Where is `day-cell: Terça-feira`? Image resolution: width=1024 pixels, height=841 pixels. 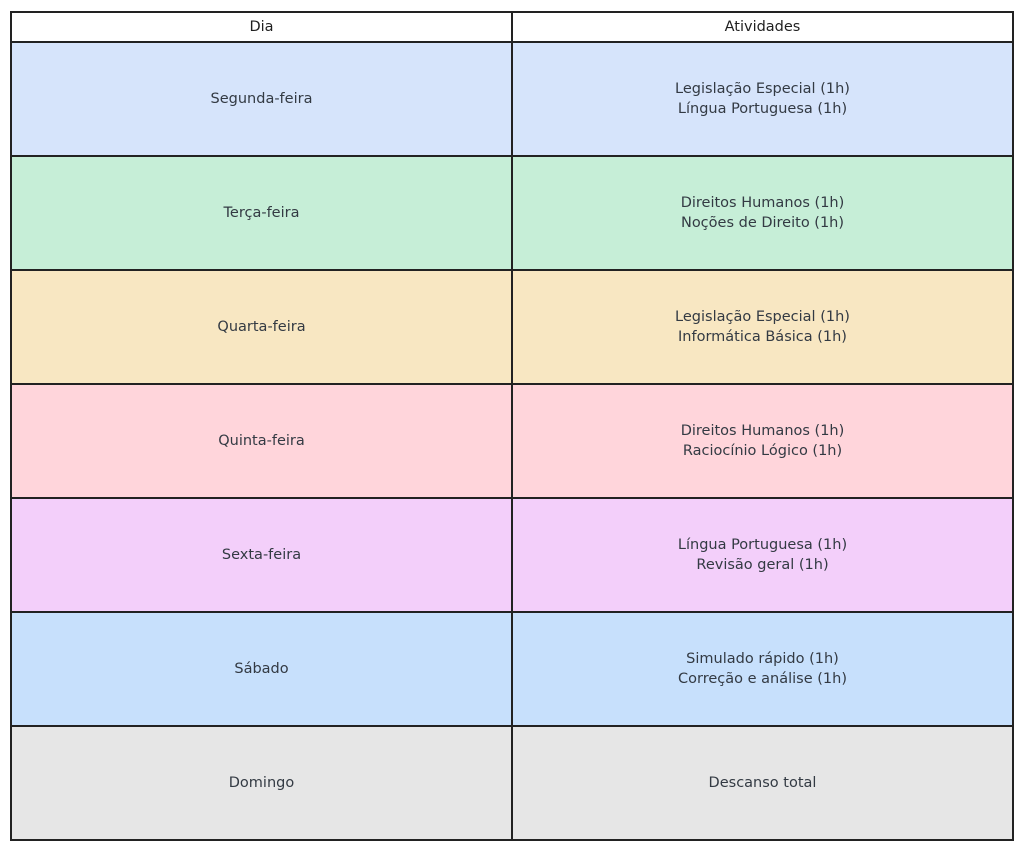 day-cell: Terça-feira is located at coordinates (261, 213).